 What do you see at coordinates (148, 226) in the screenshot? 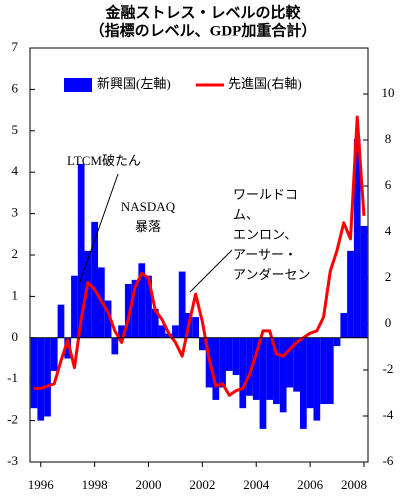
I see `annotation: 暴落` at bounding box center [148, 226].